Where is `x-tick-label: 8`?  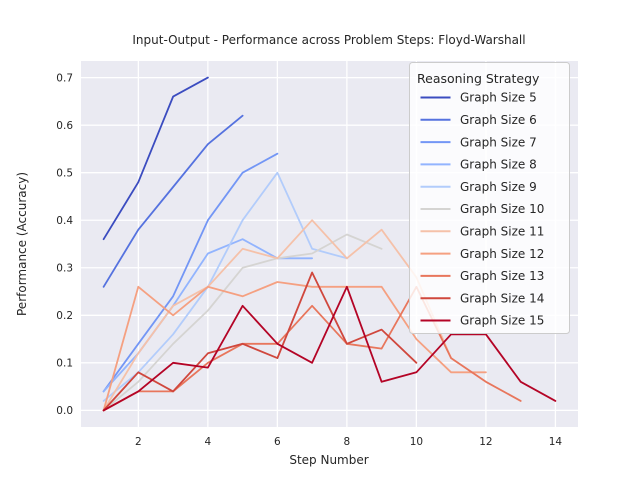 x-tick-label: 8 is located at coordinates (347, 442).